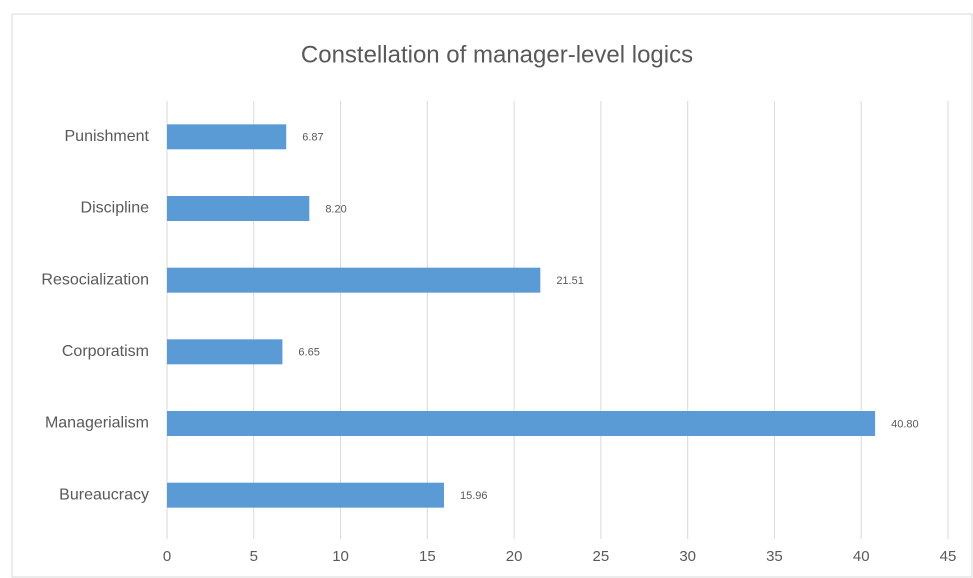 Image resolution: width=973 pixels, height=578 pixels. I want to click on x-tick-label: 0, so click(167, 556).